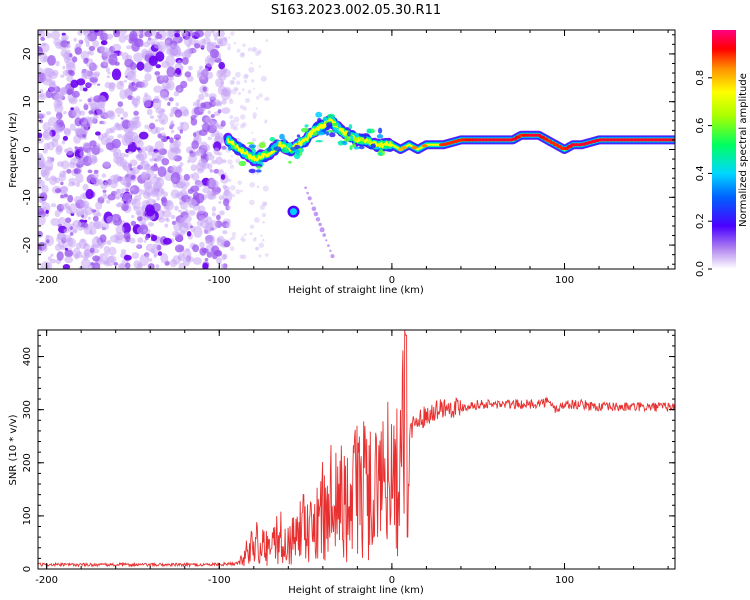  I want to click on y-tick-label: 20, so click(27, 54).